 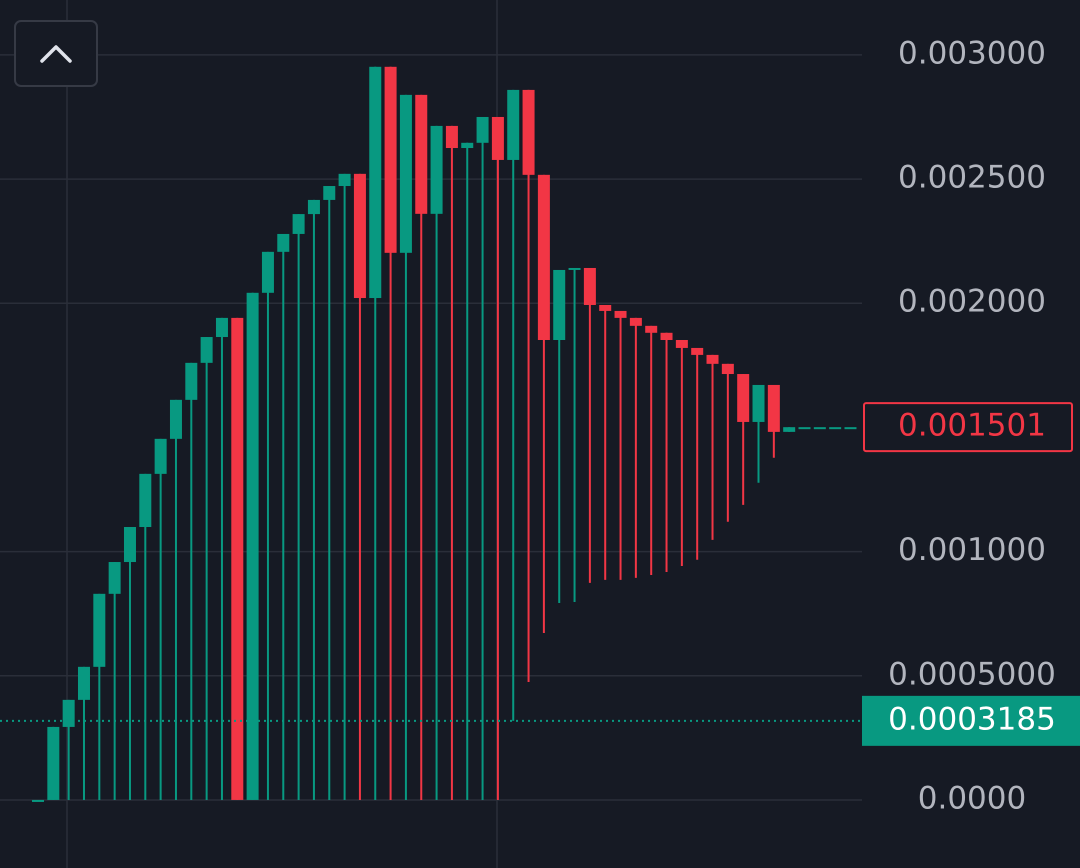 I want to click on price-label: 0.001501, so click(x=972, y=426).